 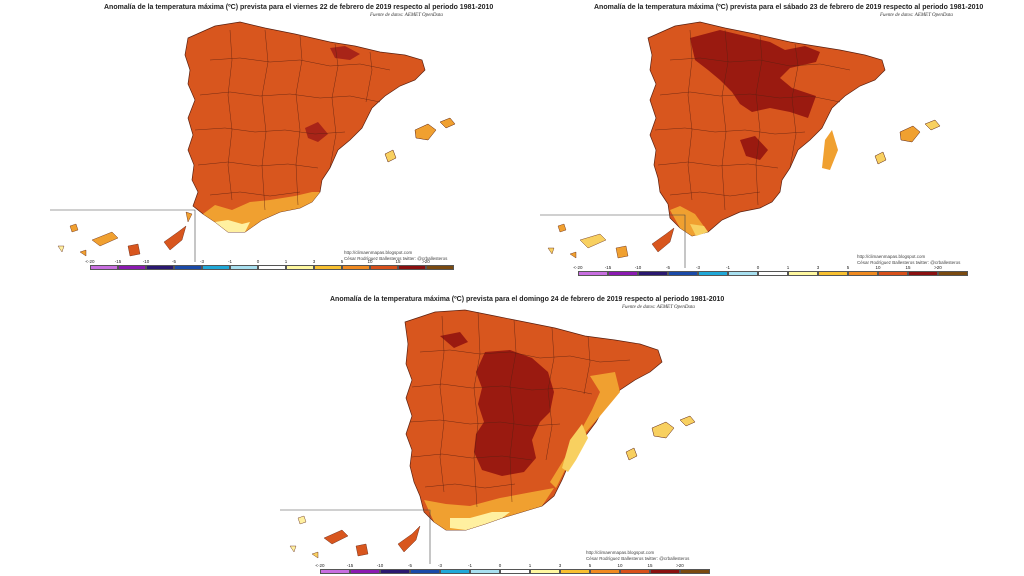 What do you see at coordinates (454, 340) in the screenshot?
I see `north-hot-patch` at bounding box center [454, 340].